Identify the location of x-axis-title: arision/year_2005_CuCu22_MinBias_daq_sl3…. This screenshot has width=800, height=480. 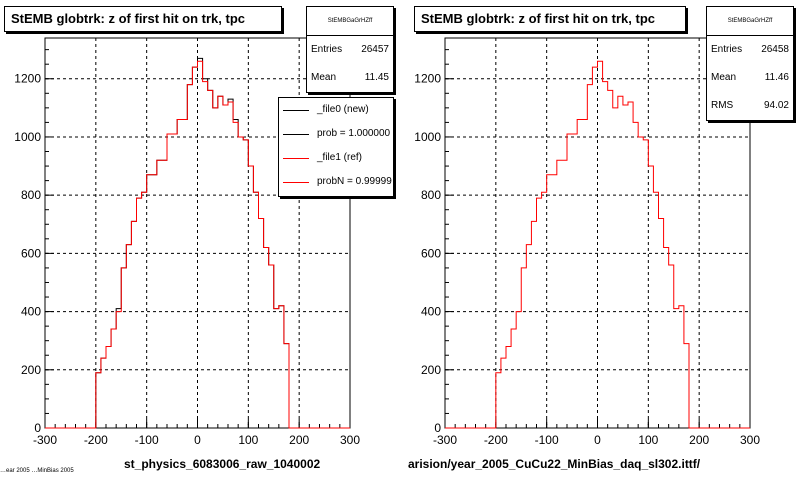
(554, 464).